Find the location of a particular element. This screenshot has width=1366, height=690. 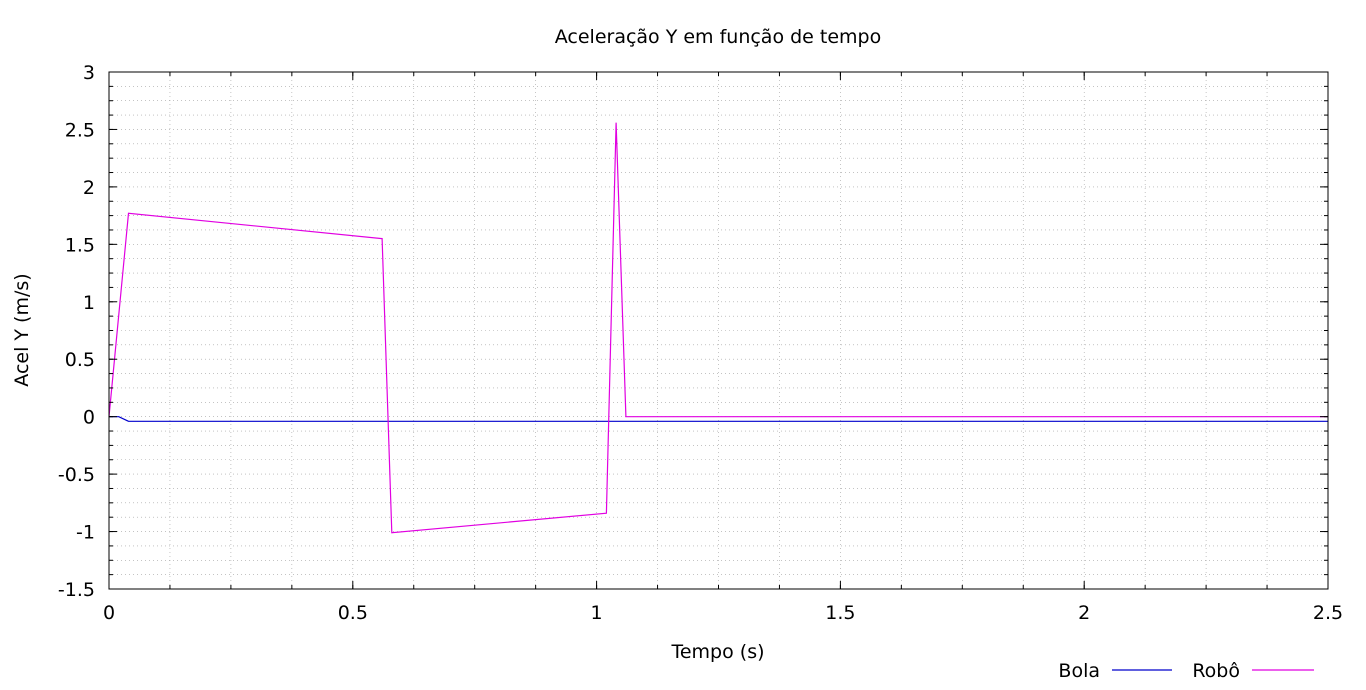

x-tick-label: 0 is located at coordinates (109, 613).